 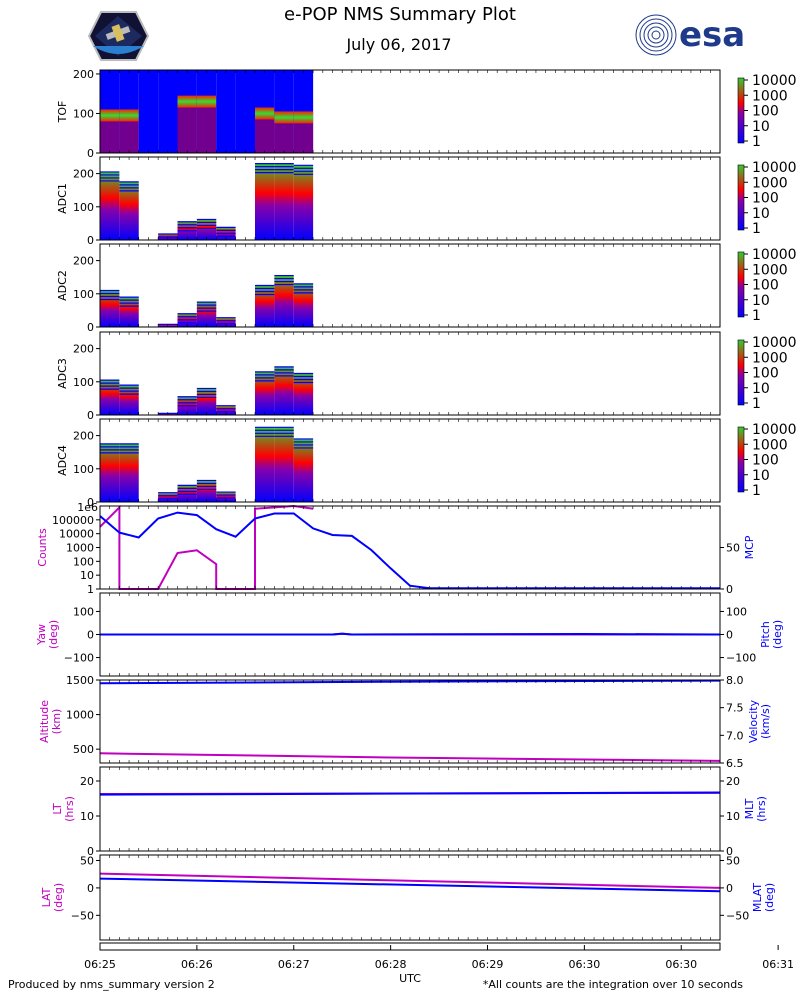 What do you see at coordinates (729, 888) in the screenshot?
I see `mlat-tick-label: 0` at bounding box center [729, 888].